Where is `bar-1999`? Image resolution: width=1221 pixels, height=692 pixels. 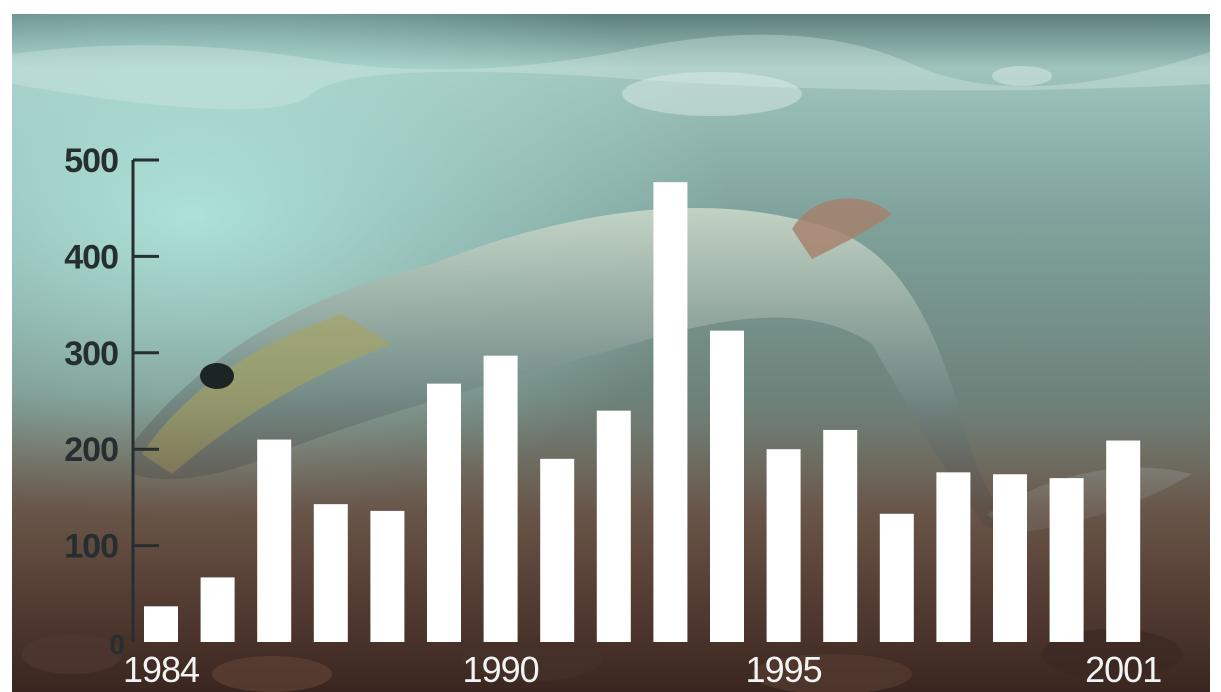
bar-1999 is located at coordinates (1010, 558).